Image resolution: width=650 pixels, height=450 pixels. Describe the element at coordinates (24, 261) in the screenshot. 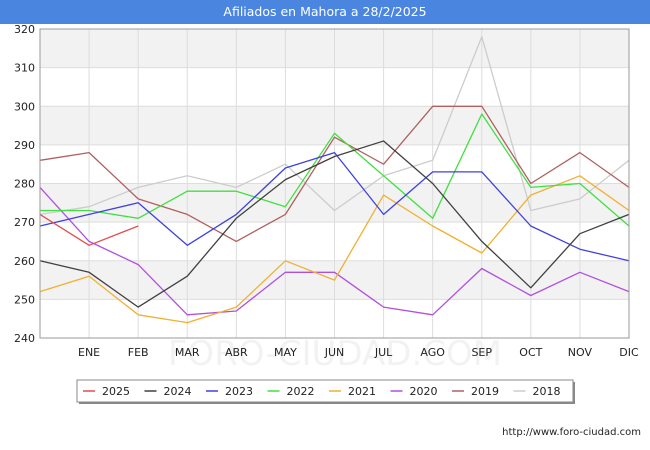

I see `y-tick-label: 260` at that location.